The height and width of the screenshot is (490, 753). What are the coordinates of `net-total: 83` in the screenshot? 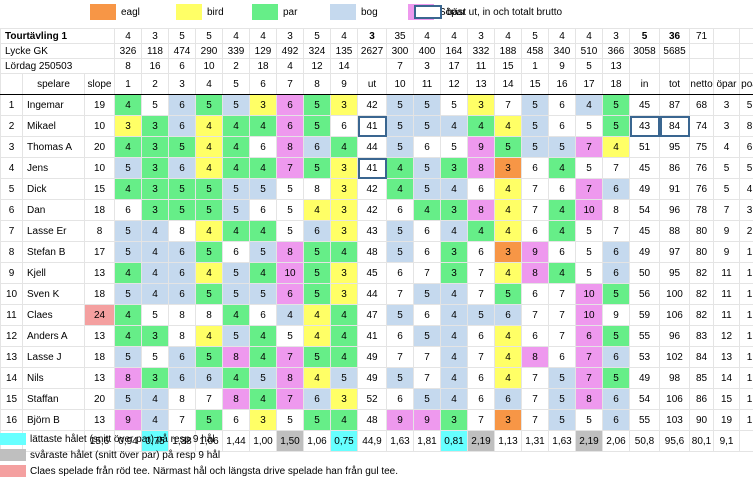 It's located at (702, 336).